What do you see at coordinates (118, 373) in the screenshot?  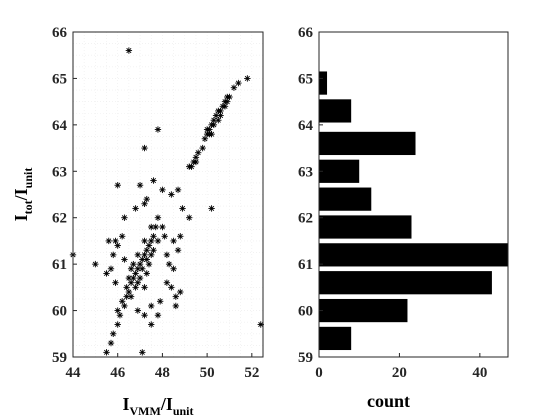 I see `x-tick-label: 46` at bounding box center [118, 373].